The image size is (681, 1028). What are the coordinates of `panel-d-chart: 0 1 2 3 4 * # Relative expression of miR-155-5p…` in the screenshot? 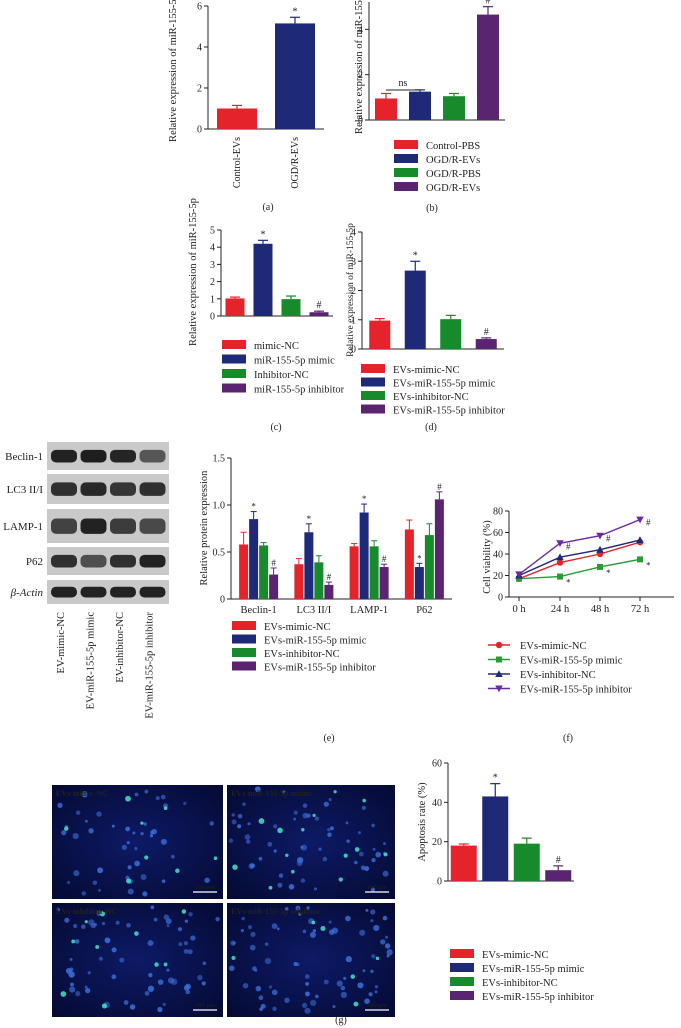 It's located at (425, 328).